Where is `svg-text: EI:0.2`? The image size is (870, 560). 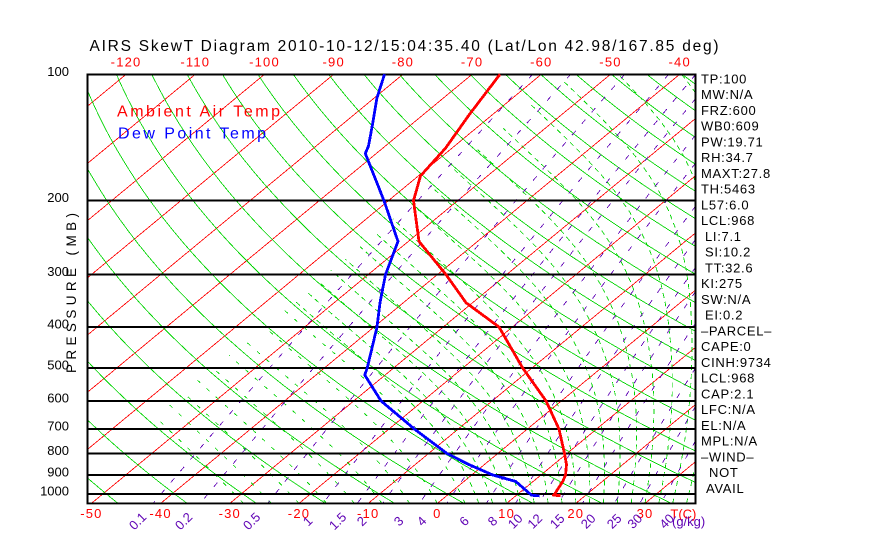 svg-text: EI:0.2 is located at coordinates (724, 315).